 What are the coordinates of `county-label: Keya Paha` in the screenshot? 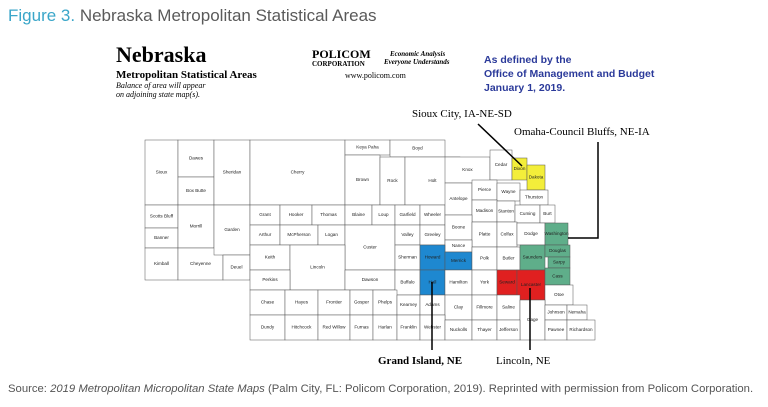 It's located at (367, 147).